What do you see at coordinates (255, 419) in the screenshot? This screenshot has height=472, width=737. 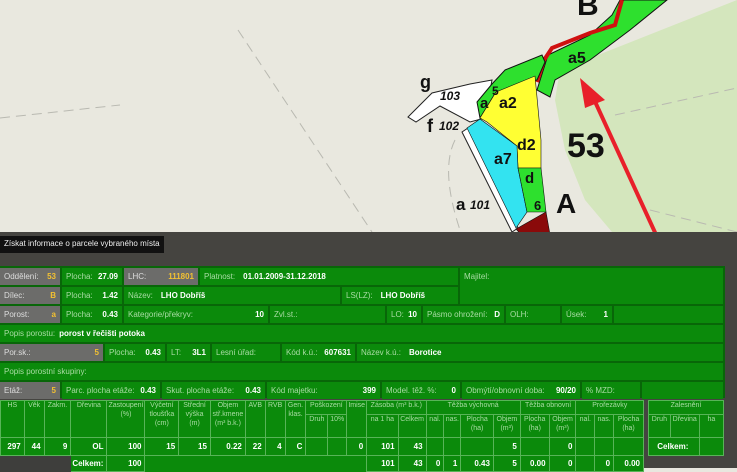 I see `col-header: AVB` at bounding box center [255, 419].